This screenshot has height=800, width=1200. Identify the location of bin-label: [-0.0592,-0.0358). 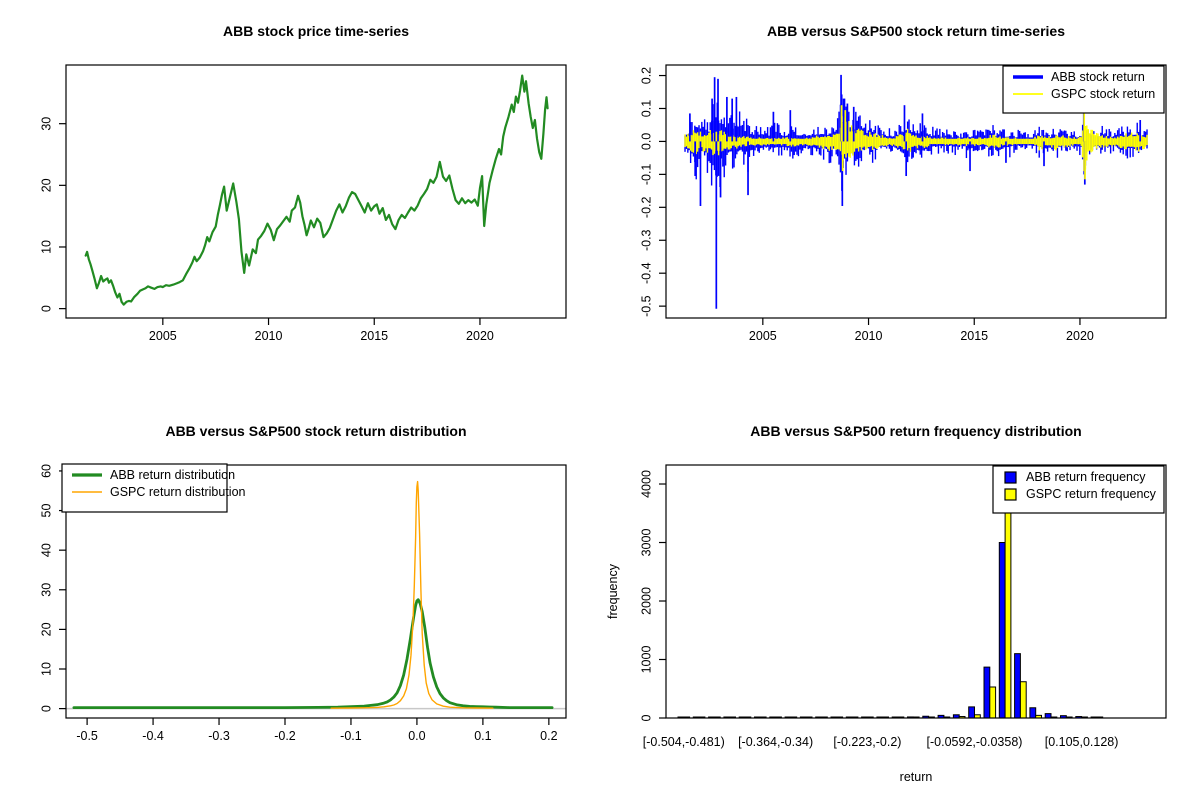
(975, 742).